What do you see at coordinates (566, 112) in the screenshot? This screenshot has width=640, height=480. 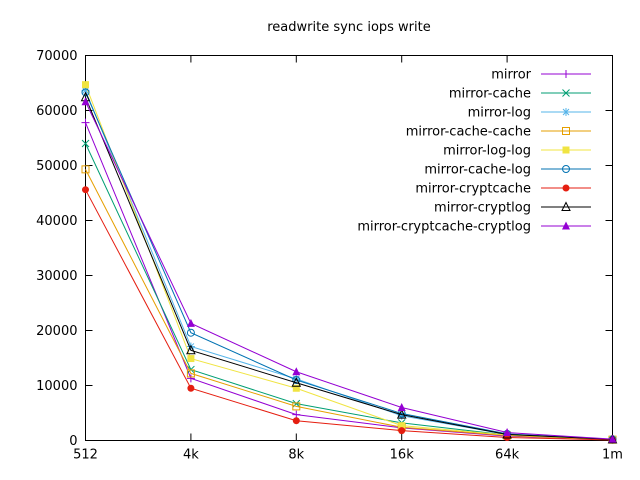 I see `legend-entry-mirror-log` at bounding box center [566, 112].